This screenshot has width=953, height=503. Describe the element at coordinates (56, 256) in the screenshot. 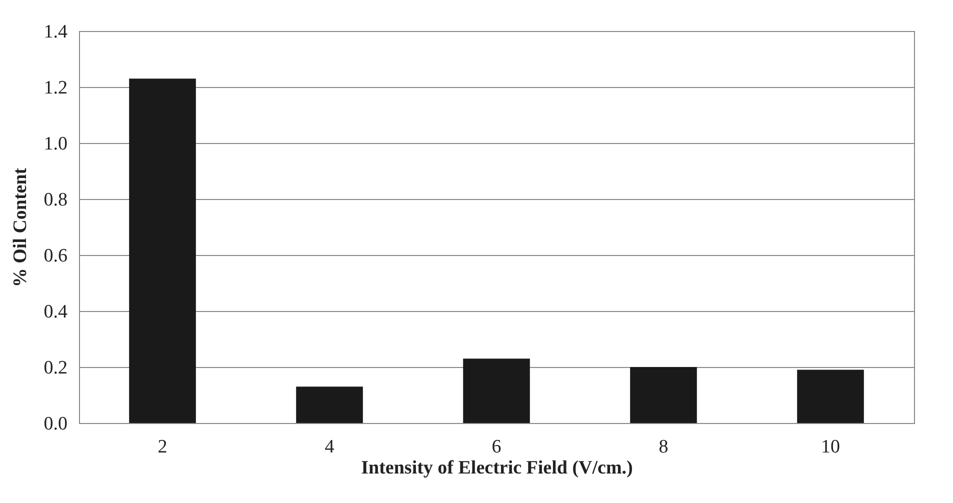

I see `y-tick-label: 0.6` at that location.